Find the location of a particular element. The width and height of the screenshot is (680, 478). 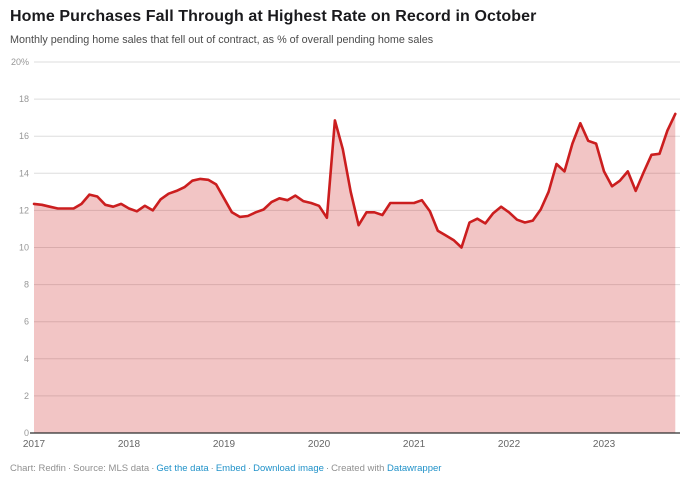

y-tick-label: 16 is located at coordinates (24, 136).